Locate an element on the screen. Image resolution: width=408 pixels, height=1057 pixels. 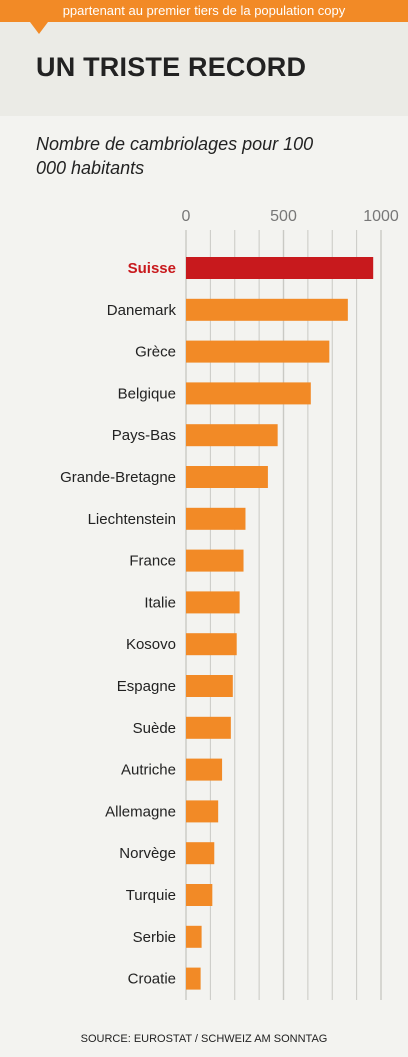
category-label: France is located at coordinates (152, 561).